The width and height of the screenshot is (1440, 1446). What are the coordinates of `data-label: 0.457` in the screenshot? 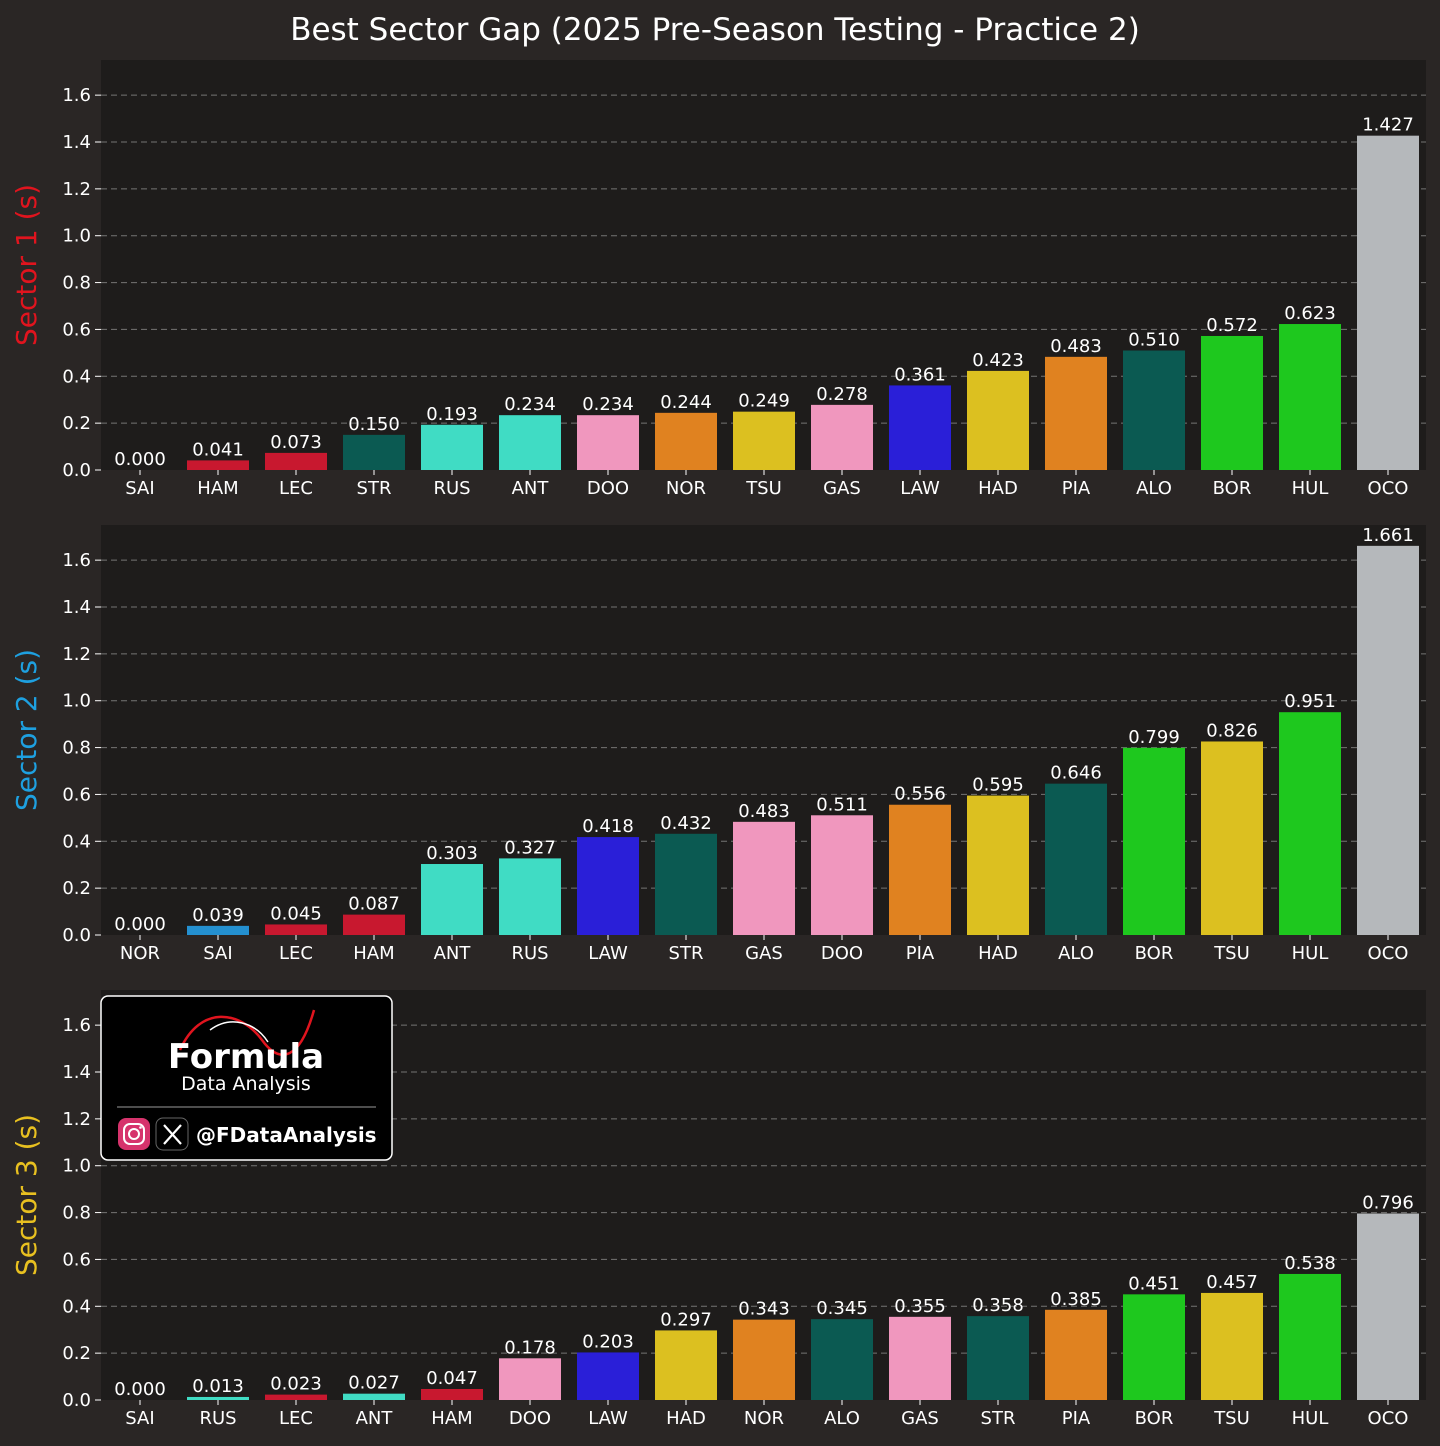 It's located at (1232, 1282).